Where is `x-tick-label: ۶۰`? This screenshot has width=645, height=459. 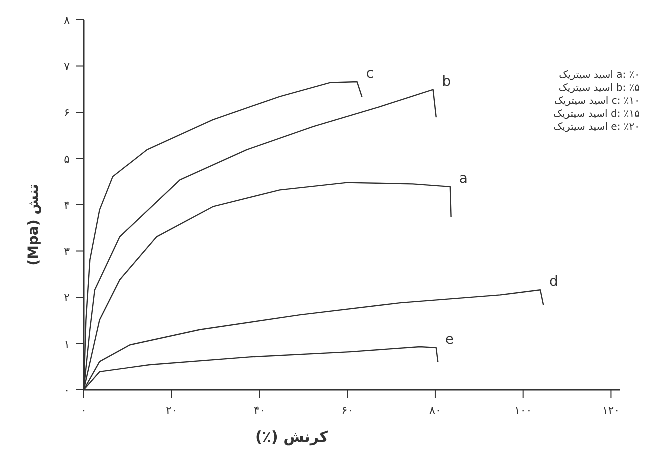 x-tick-label: ۶۰ is located at coordinates (348, 410).